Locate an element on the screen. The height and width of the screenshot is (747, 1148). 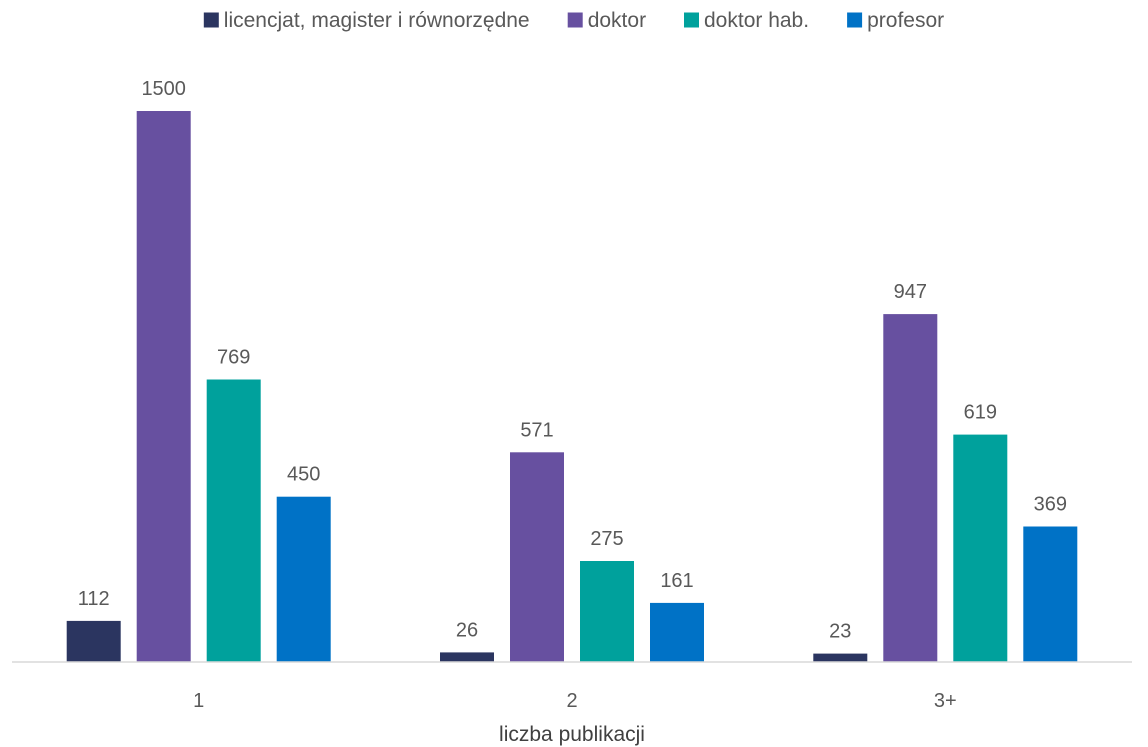
x-tick-label: 2 is located at coordinates (571, 701).